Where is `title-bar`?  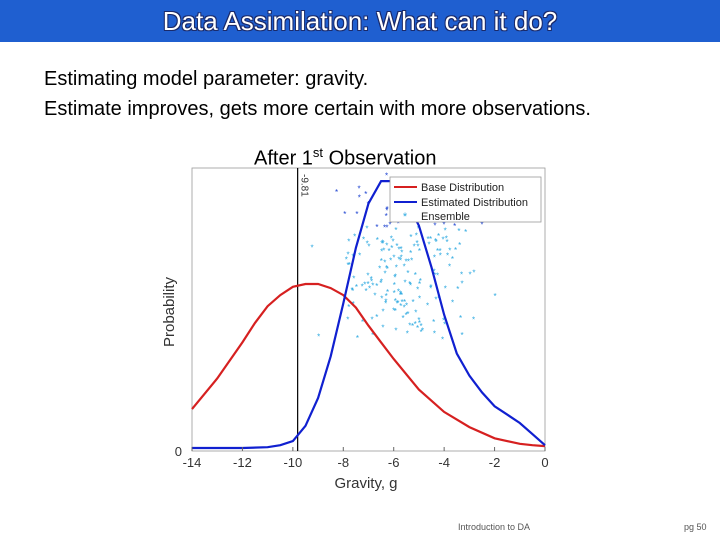
title-bar is located at coordinates (360, 21).